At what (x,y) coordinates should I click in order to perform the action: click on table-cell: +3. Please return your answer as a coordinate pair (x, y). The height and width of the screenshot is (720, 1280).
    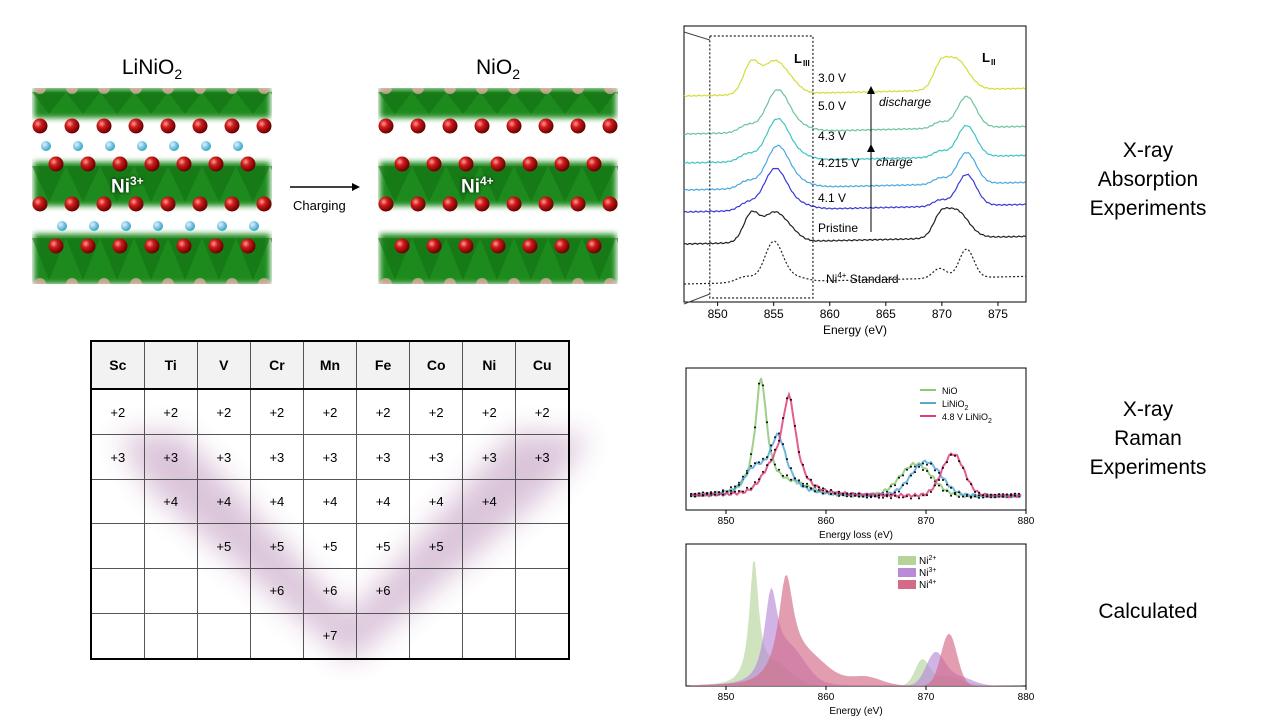
    Looking at the image, I should click on (542, 457).